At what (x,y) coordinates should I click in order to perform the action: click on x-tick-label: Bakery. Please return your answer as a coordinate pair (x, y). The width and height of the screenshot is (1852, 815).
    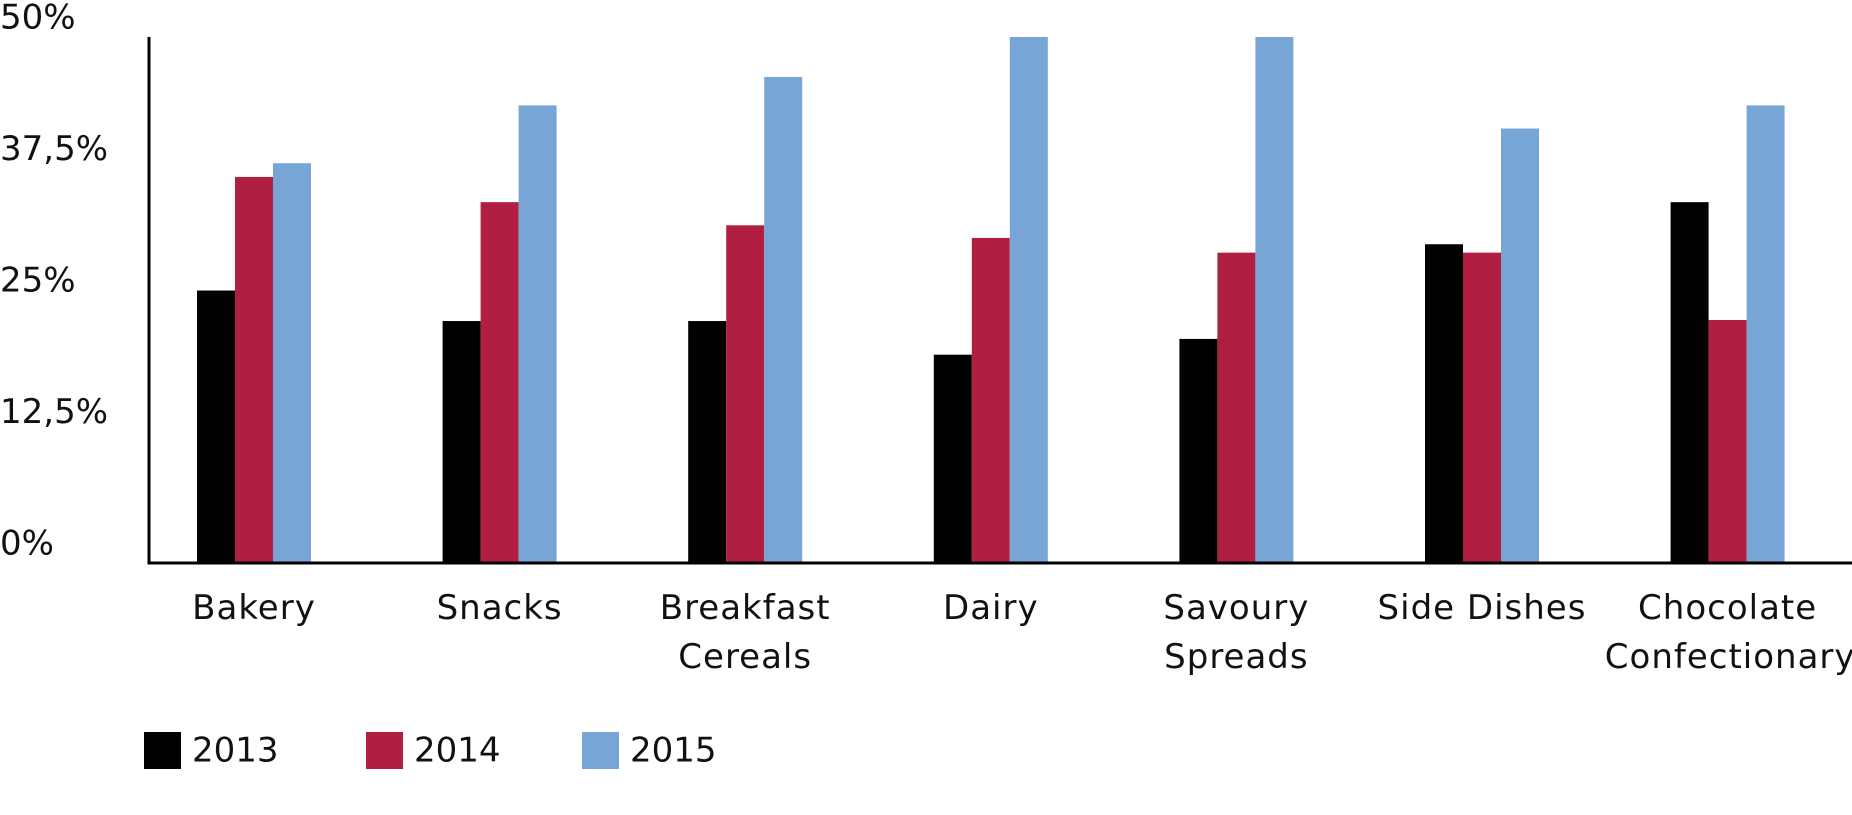
    Looking at the image, I should click on (254, 608).